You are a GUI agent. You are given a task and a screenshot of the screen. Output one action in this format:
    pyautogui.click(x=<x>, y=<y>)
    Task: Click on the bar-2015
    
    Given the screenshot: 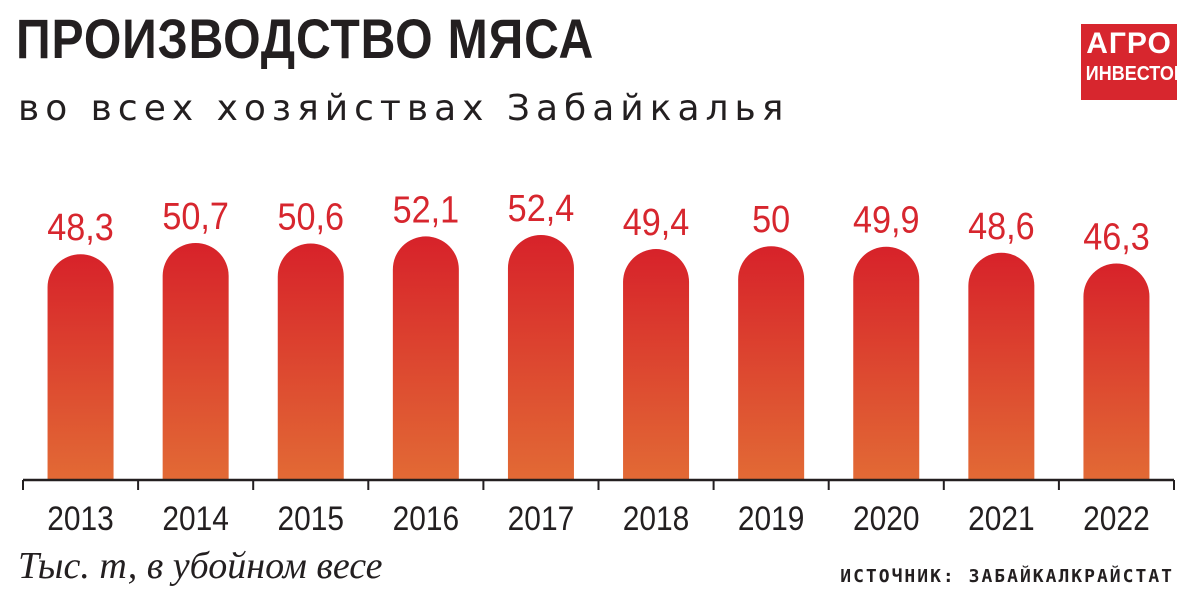 What is the action you would take?
    pyautogui.click(x=310, y=361)
    